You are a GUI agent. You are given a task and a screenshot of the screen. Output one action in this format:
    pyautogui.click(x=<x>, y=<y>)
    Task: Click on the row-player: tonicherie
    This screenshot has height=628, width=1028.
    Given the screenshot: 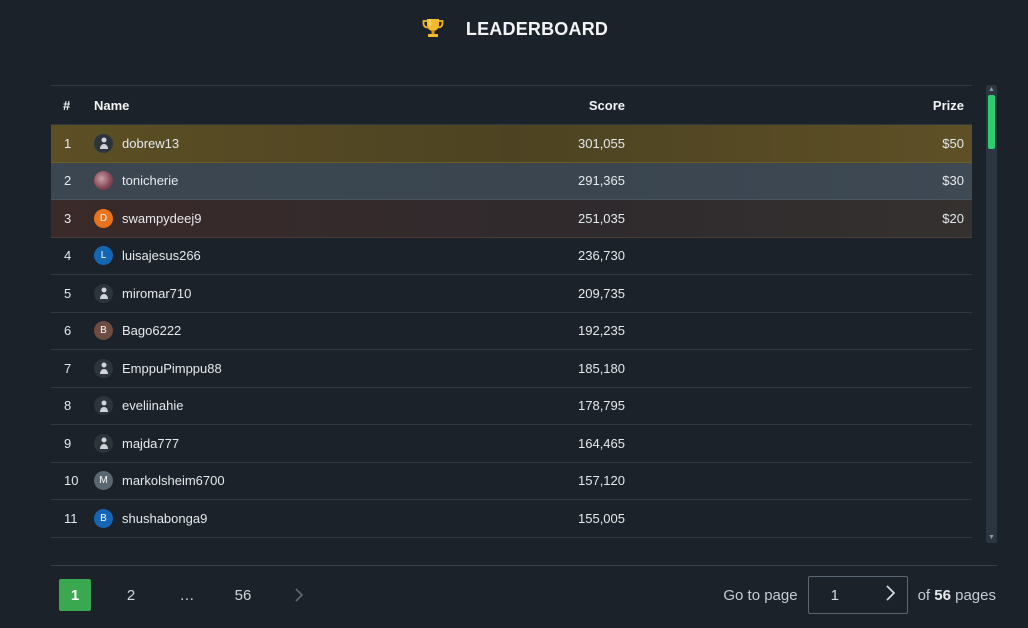 What is the action you would take?
    pyautogui.click(x=224, y=181)
    